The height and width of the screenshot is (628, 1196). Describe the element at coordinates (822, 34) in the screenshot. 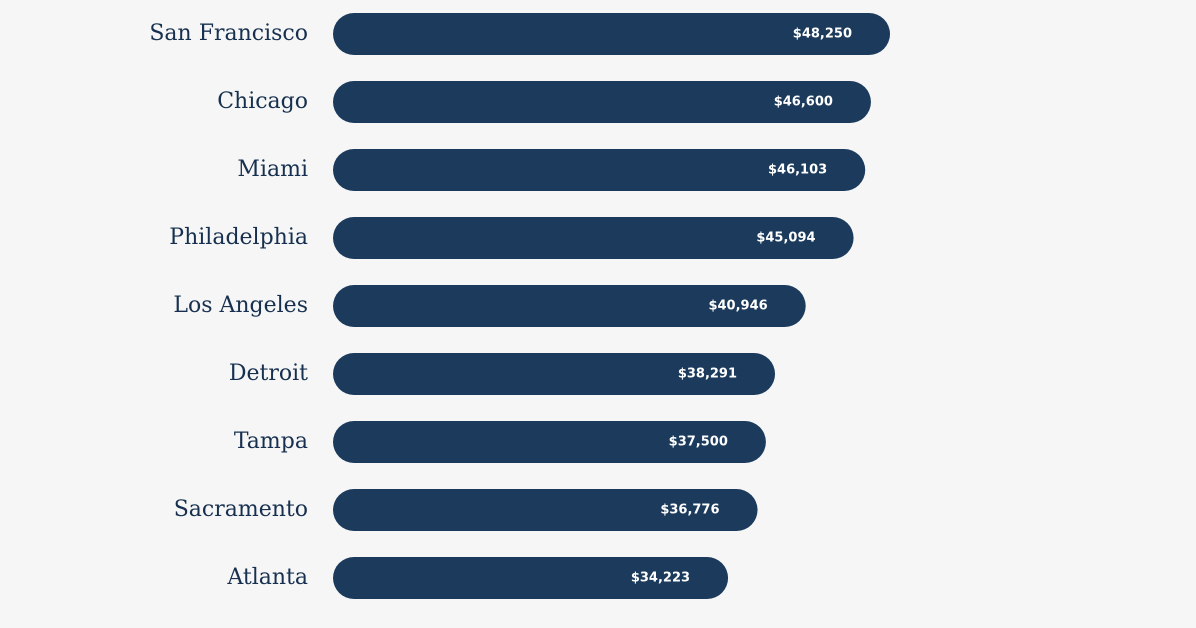

I see `value-label: $48,250` at that location.